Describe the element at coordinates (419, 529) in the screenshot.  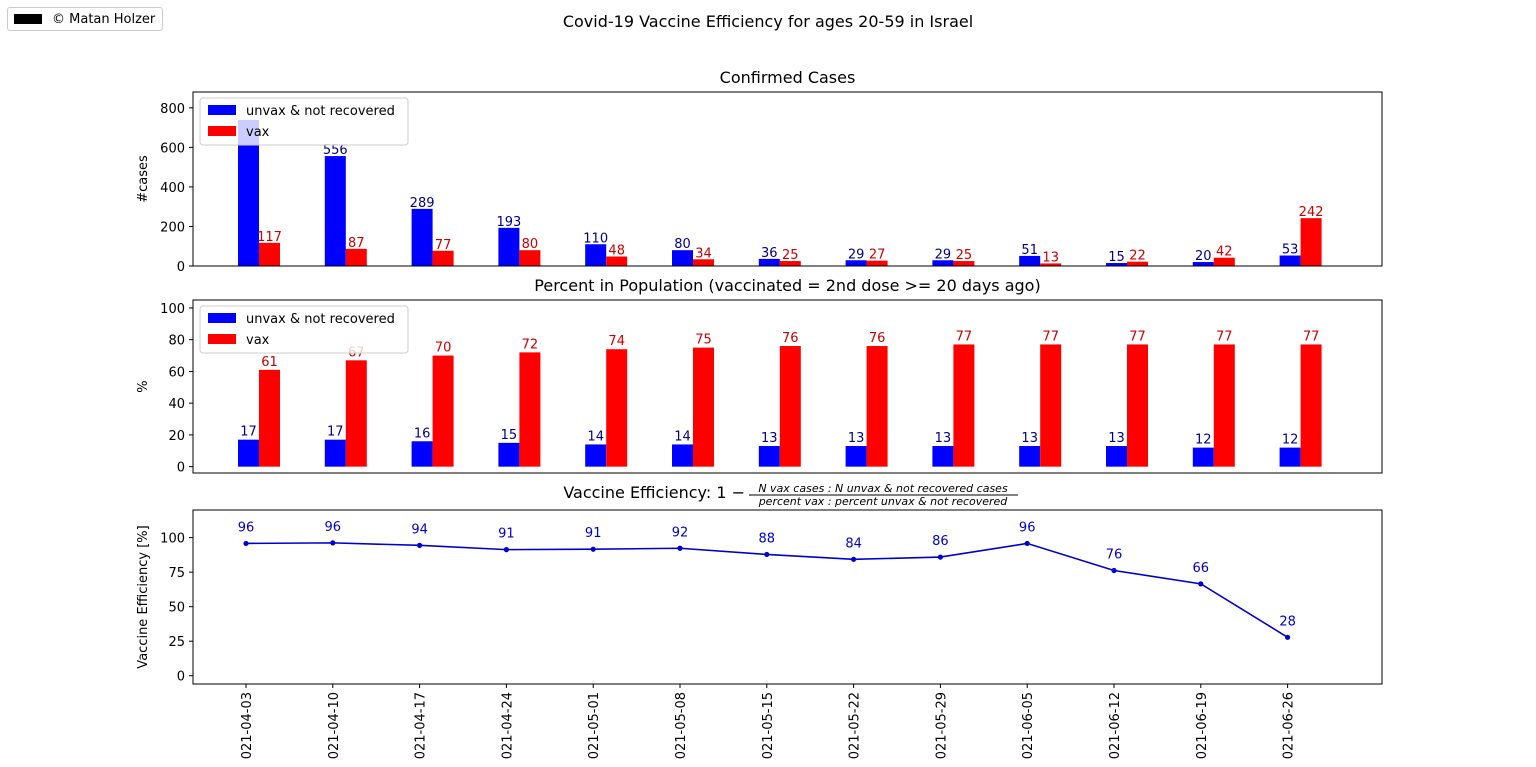
I see `data-label: 94` at that location.